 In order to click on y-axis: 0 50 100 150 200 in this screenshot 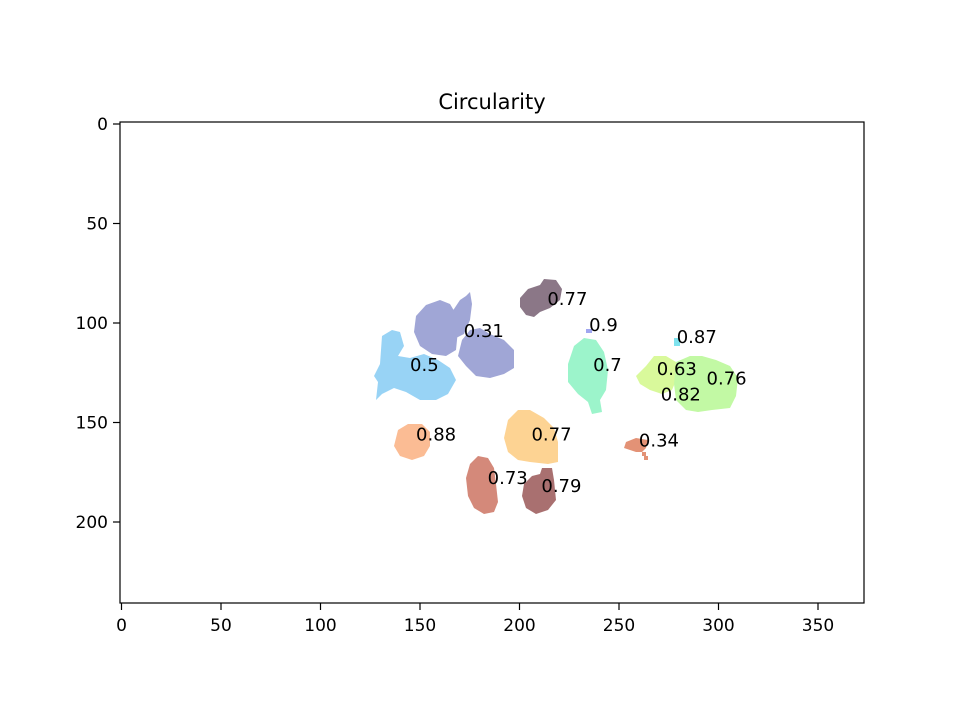, I will do `click(98, 324)`.